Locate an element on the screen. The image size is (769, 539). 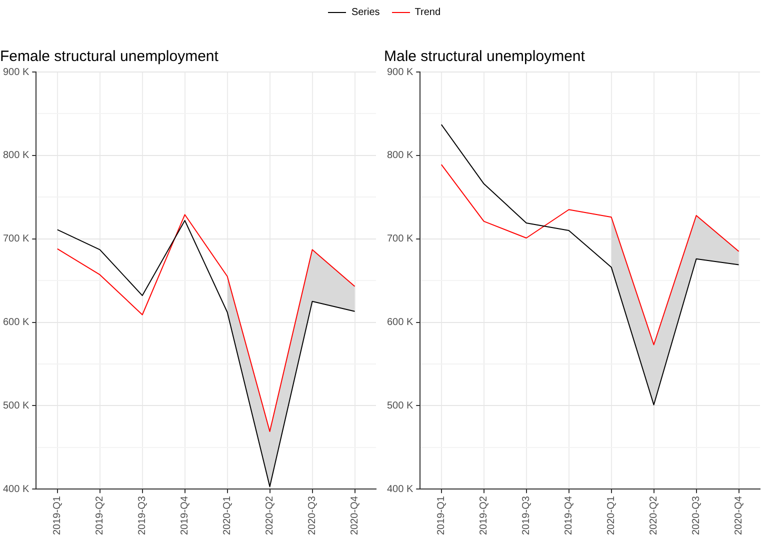
legend-label: Trend is located at coordinates (427, 12).